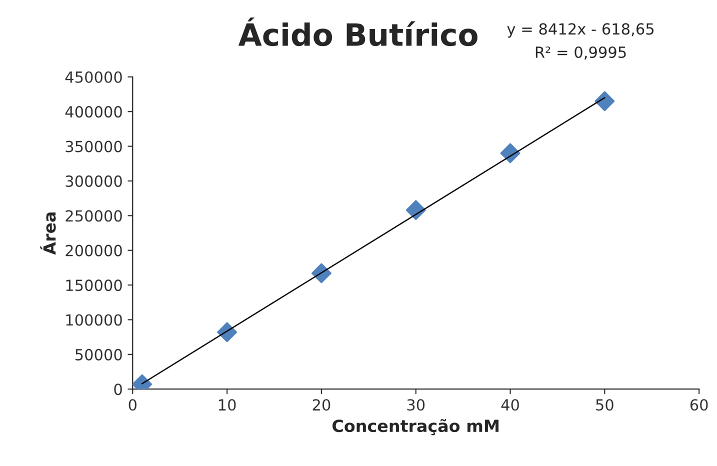 The height and width of the screenshot is (466, 717). I want to click on text: y = 8412x - 618,65, so click(580, 30).